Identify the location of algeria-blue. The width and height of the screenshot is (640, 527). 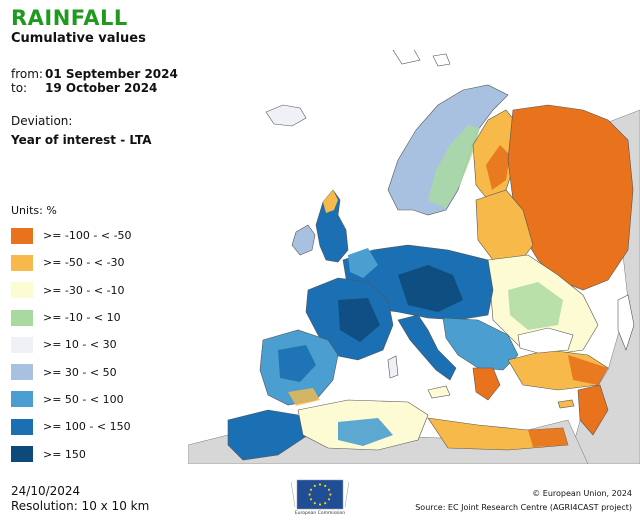
(365, 432).